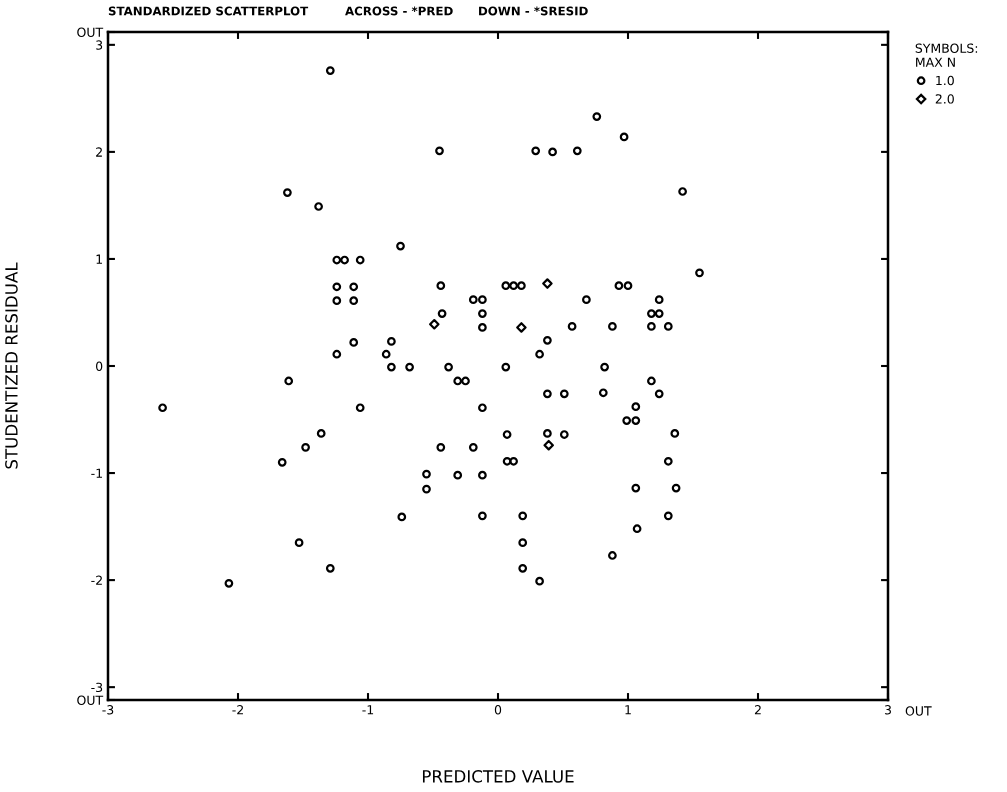 This screenshot has width=1007, height=792. What do you see at coordinates (99, 366) in the screenshot?
I see `y-tick-label: 0` at bounding box center [99, 366].